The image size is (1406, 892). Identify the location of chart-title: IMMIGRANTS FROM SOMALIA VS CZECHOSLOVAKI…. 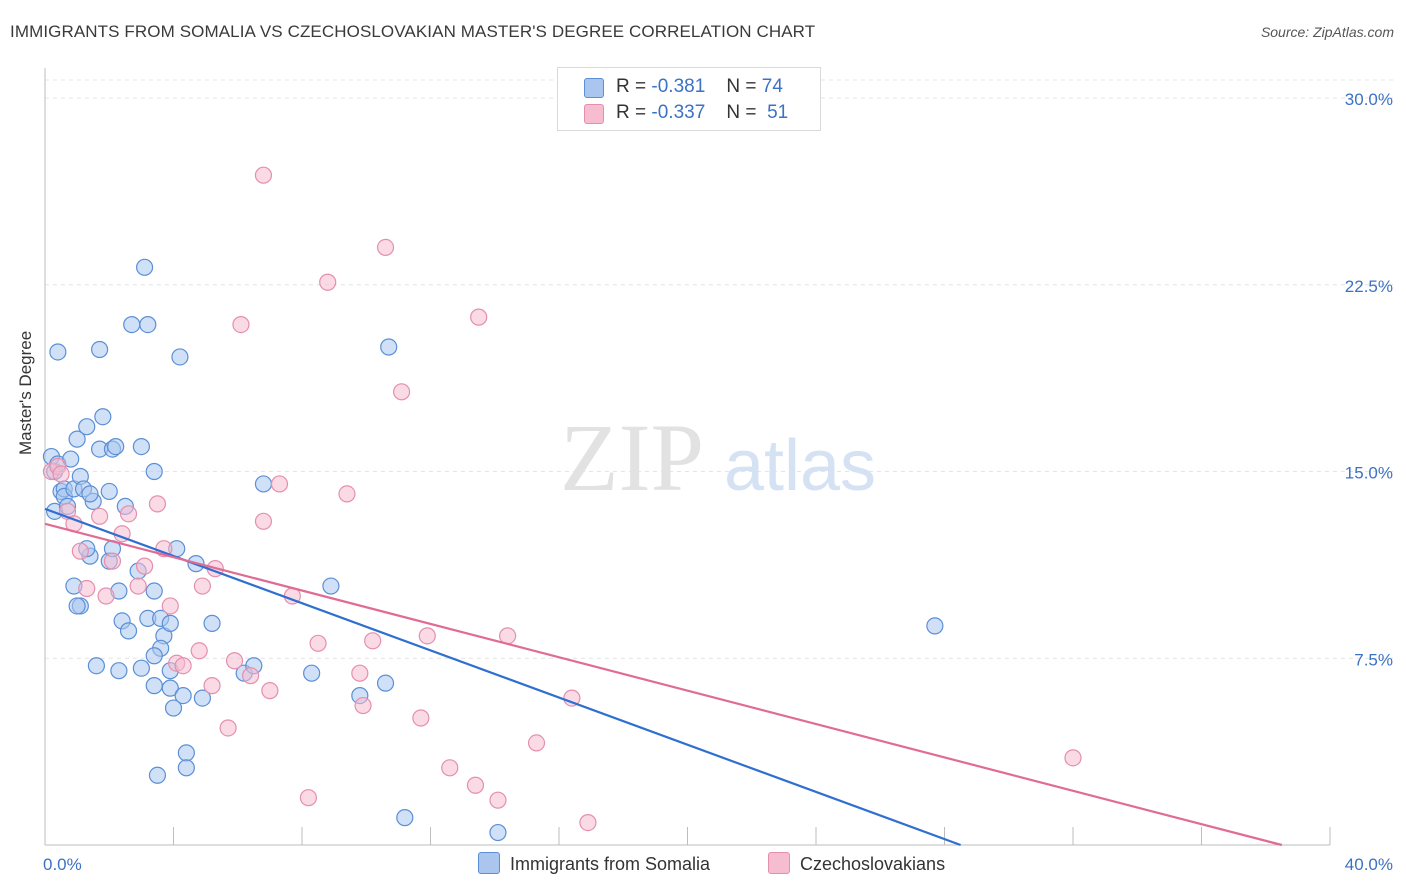
(413, 31).